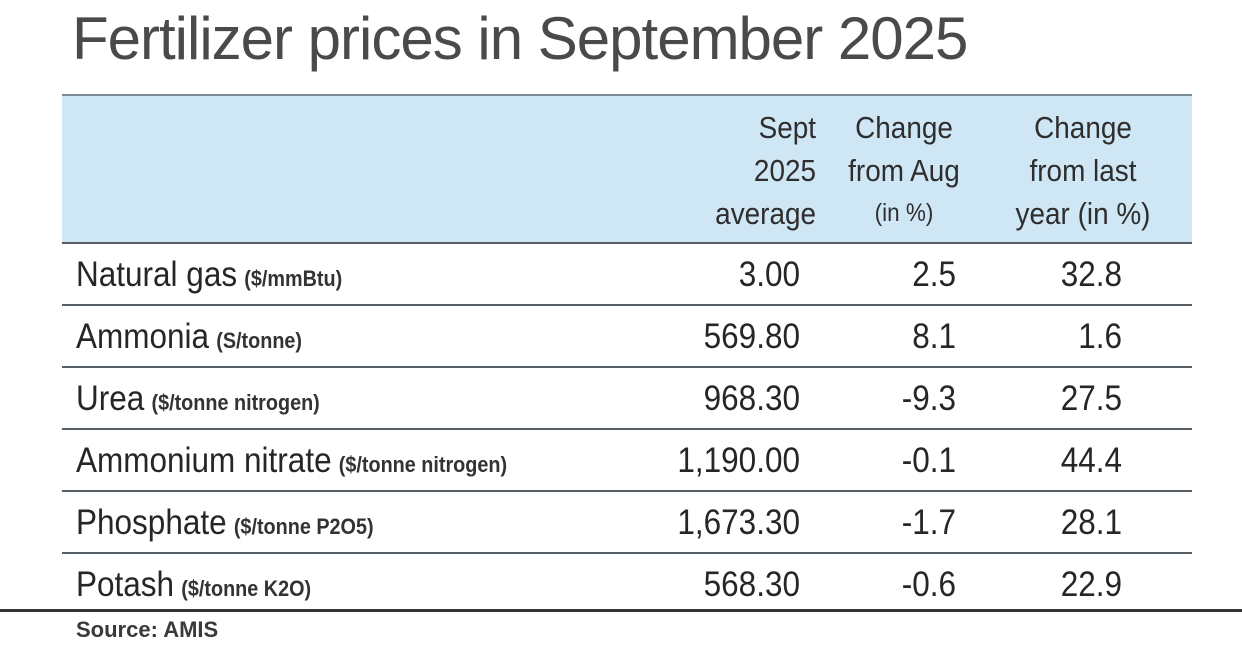  I want to click on table-row: Urea ($/tonne nitrogen) 968.30 -9.3 27.5, so click(627, 399).